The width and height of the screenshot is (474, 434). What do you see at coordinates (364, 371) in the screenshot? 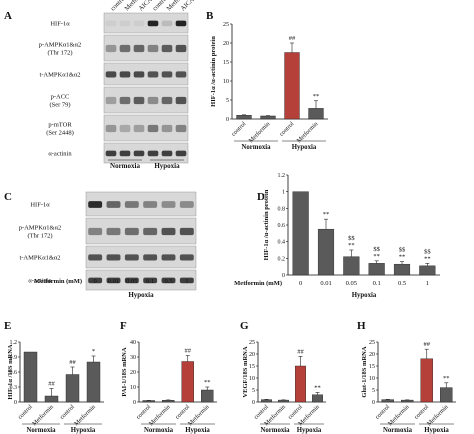
I see `y-axis-label: Glut-1/18S mRNA` at bounding box center [364, 371].